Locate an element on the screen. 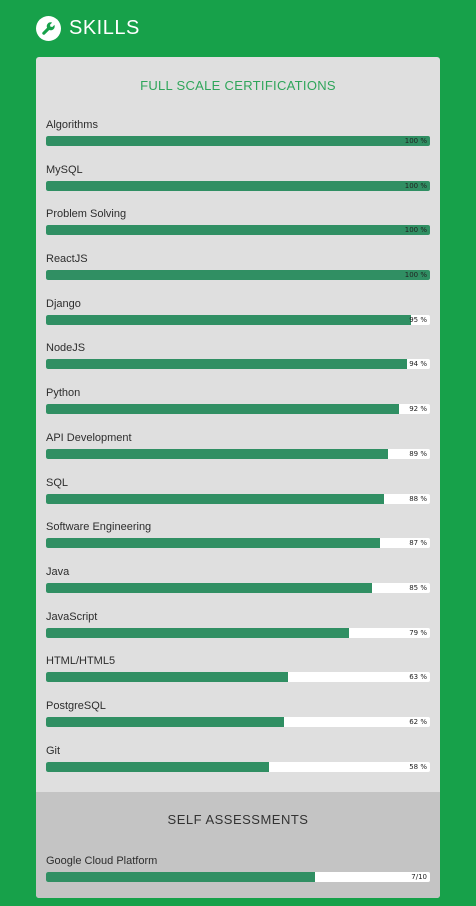 The image size is (476, 906). skill-item: Software Engineering 87 % is located at coordinates (238, 542).